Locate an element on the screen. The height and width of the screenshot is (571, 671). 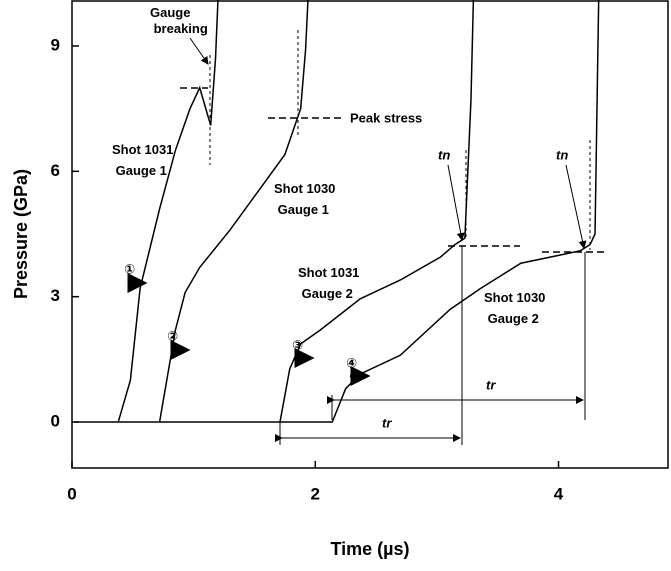
series-label: Shot 1030 Gauge 2 is located at coordinates (514, 308).